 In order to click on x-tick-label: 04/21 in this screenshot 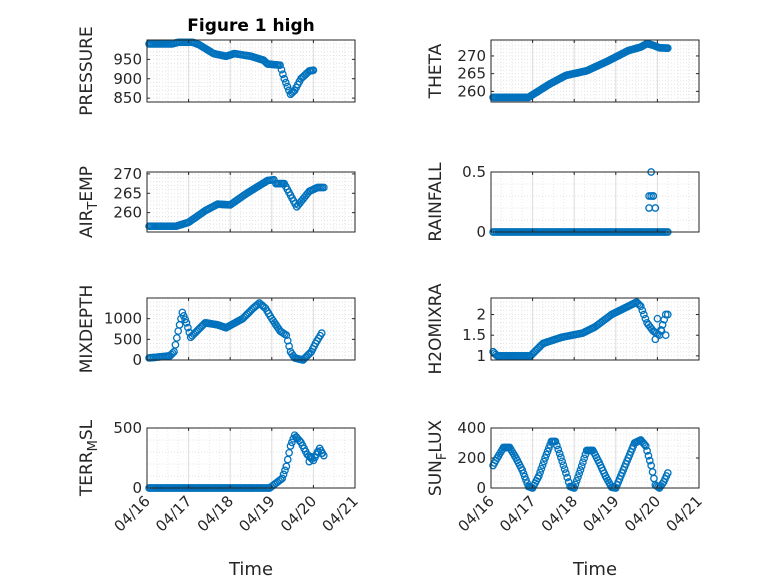, I will do `click(684, 513)`.